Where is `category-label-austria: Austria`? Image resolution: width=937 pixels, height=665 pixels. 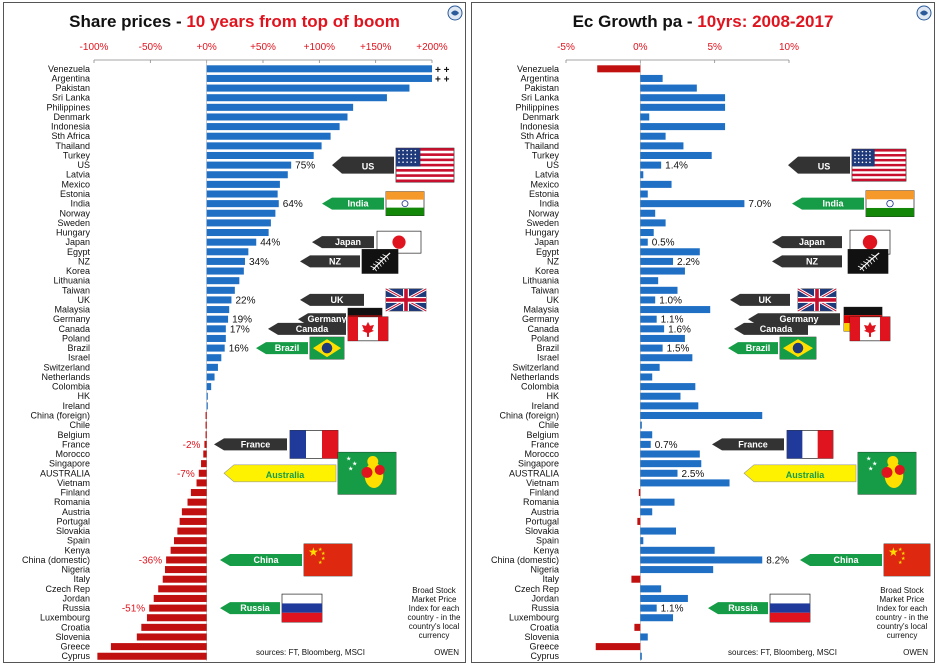
category-label-austria: Austria is located at coordinates (545, 512).